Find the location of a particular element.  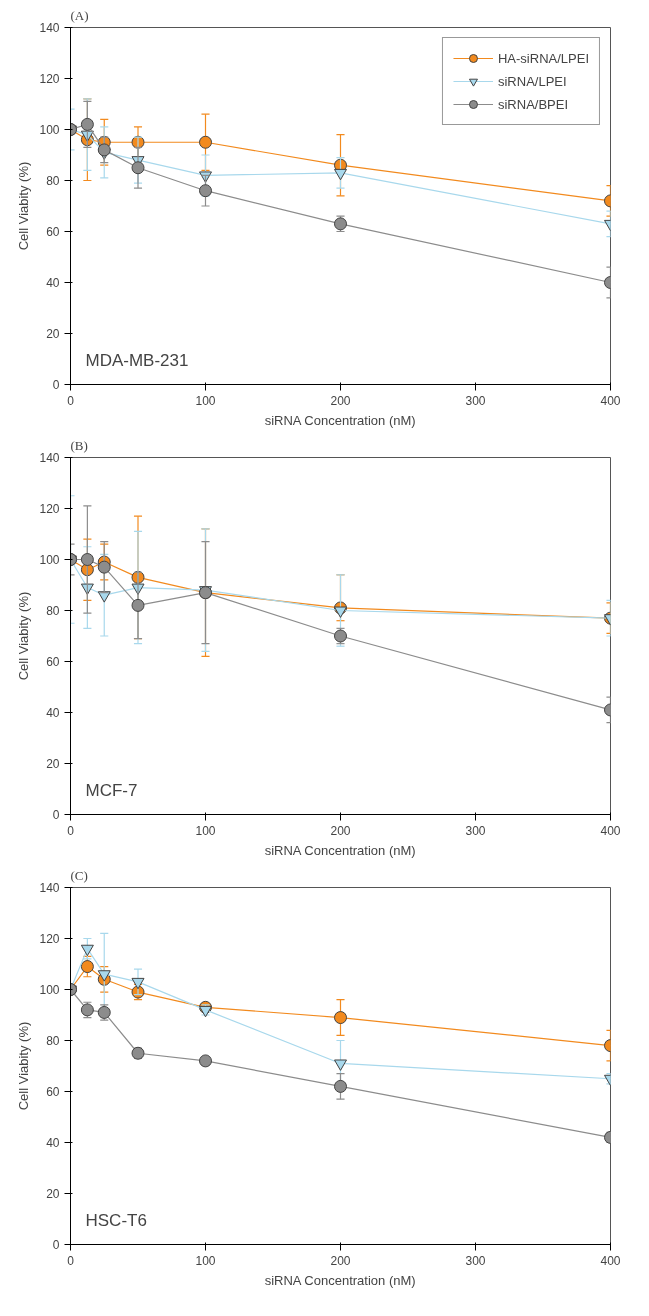

legend-label: siRNA/BPEI is located at coordinates (533, 104).